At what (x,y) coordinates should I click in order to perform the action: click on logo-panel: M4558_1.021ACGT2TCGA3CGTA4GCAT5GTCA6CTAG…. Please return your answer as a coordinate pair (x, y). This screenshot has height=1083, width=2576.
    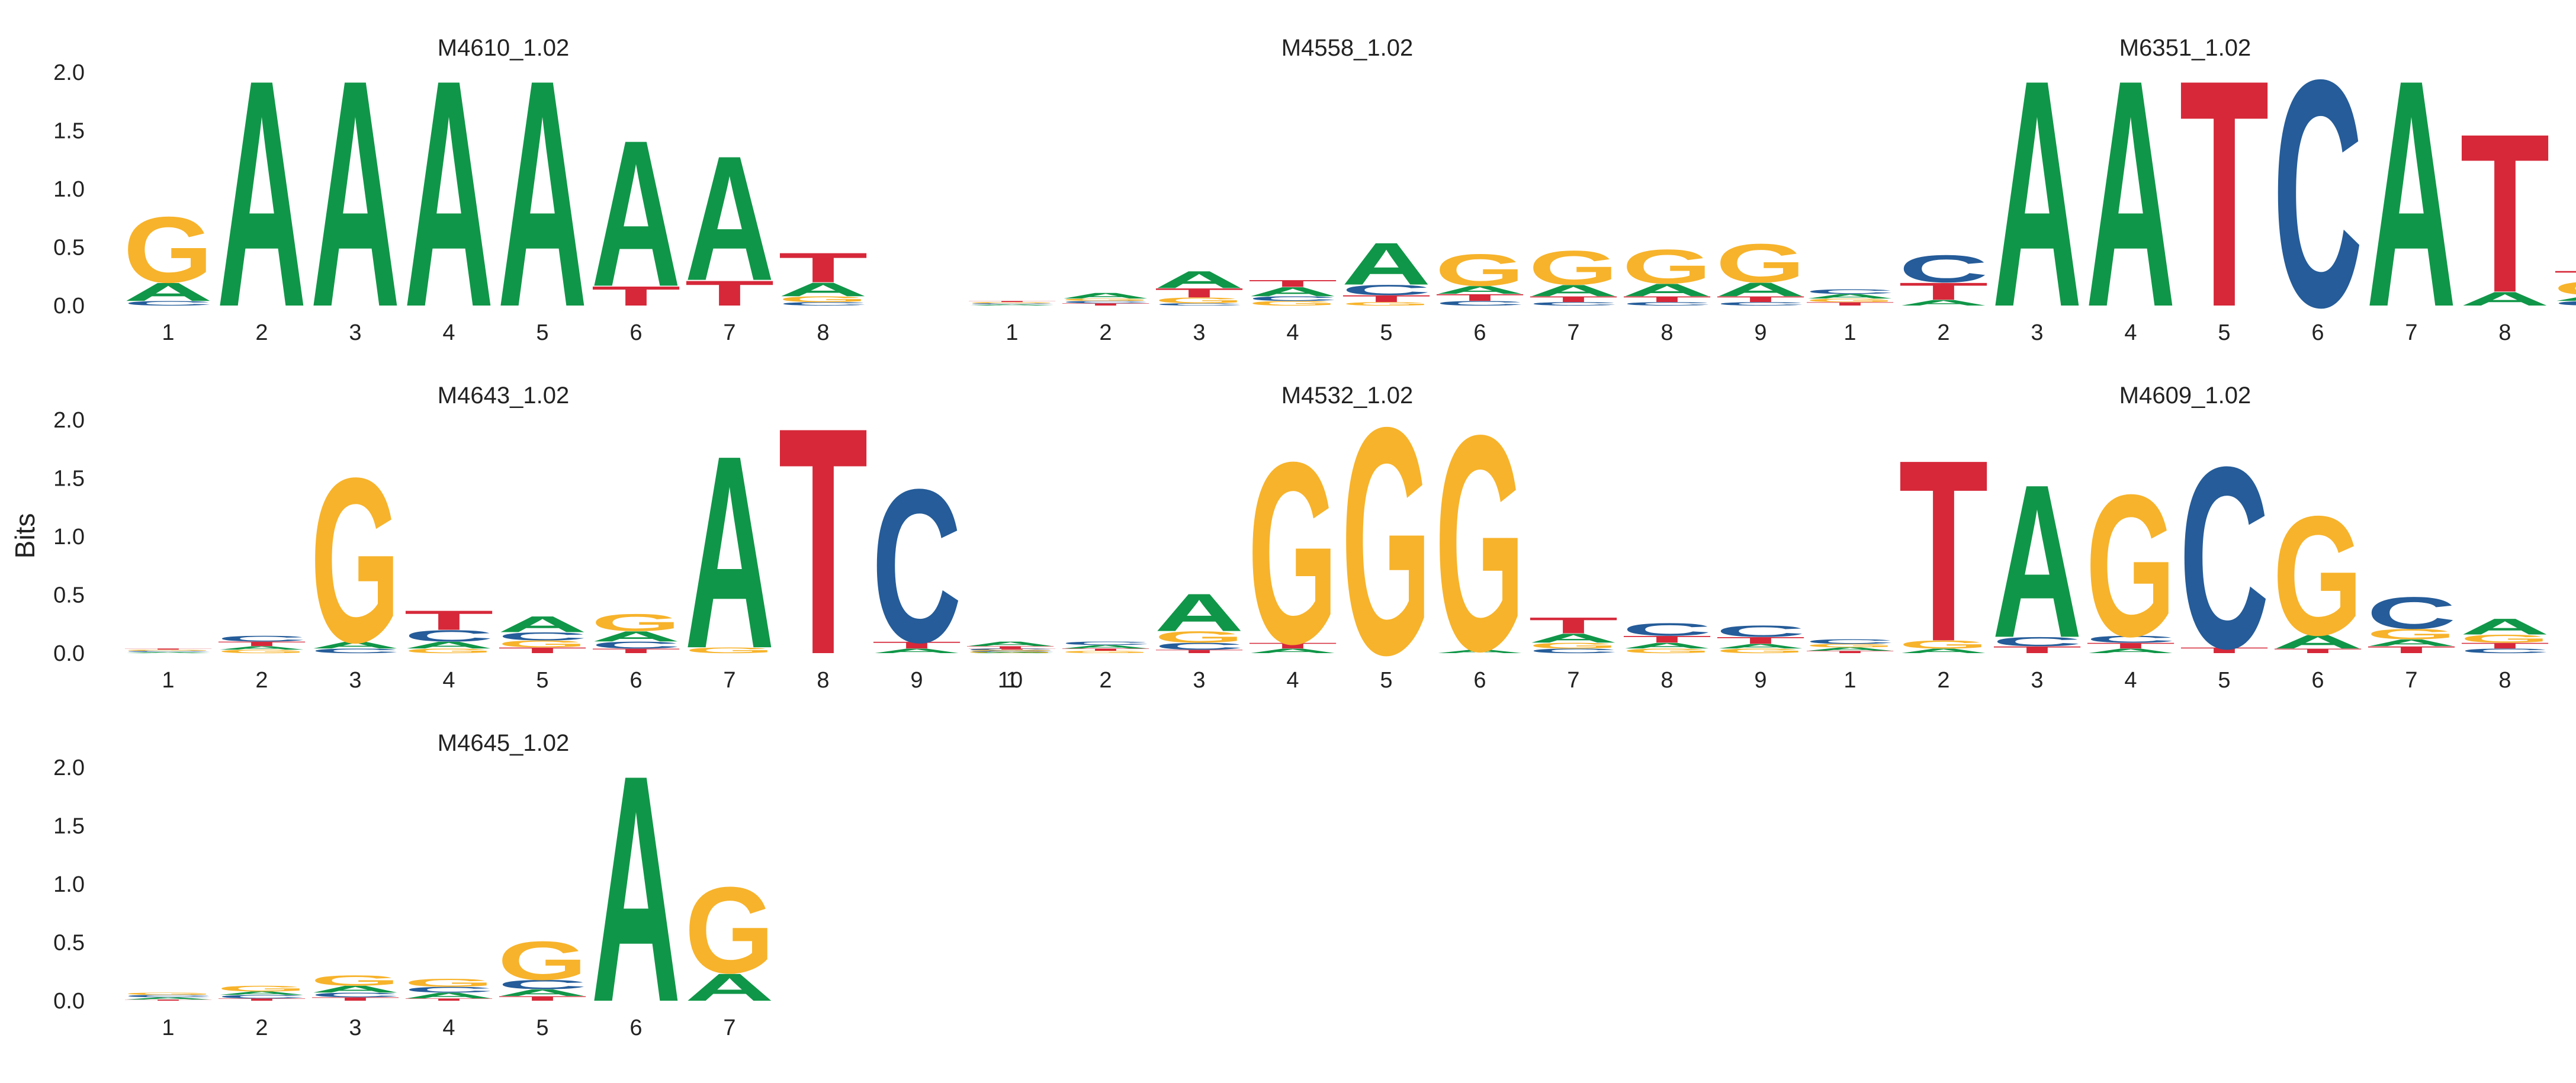
    Looking at the image, I should click on (1386, 190).